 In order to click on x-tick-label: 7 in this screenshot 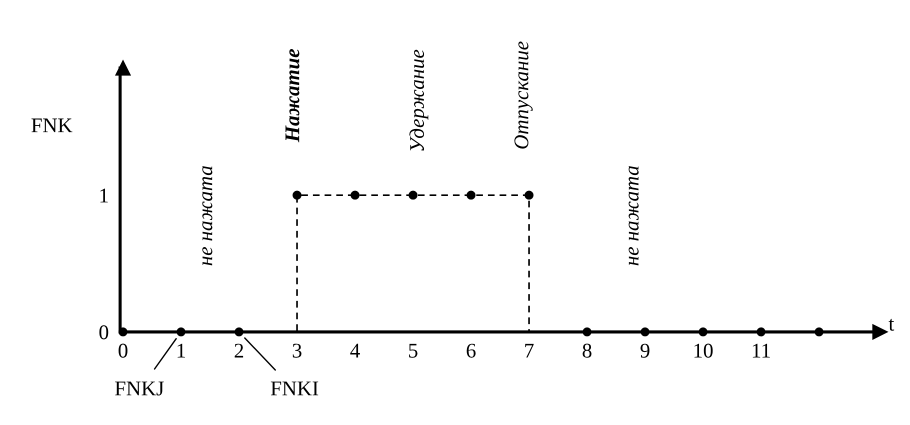, I will do `click(529, 351)`.